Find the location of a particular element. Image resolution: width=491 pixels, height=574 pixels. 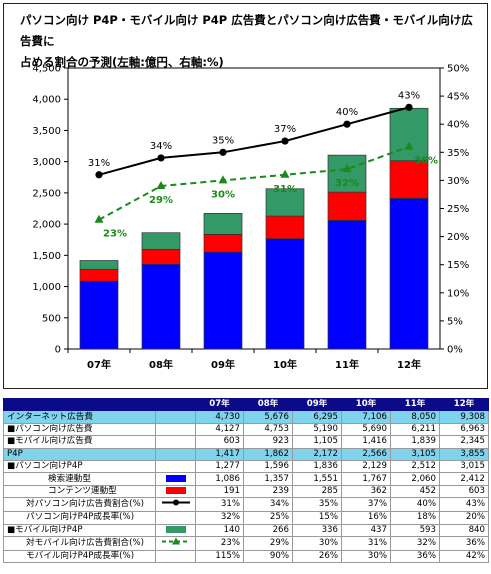

cell-value: 266 is located at coordinates (268, 530).